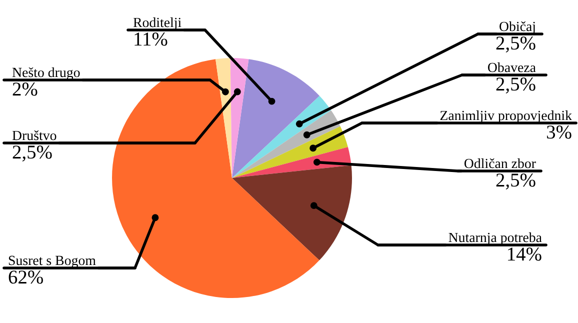  I want to click on slice-label: Nutarnja potreba, so click(495, 238).